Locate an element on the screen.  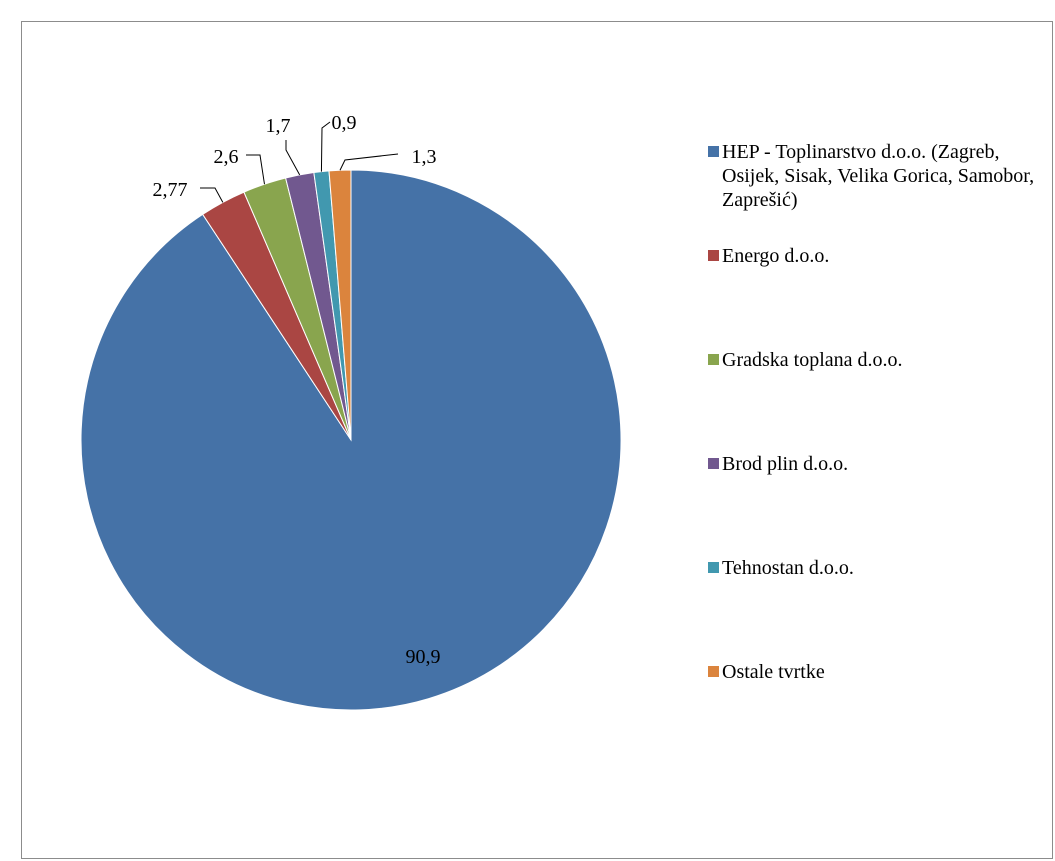
leader-line-ostale-tvrtke is located at coordinates (369, 162).